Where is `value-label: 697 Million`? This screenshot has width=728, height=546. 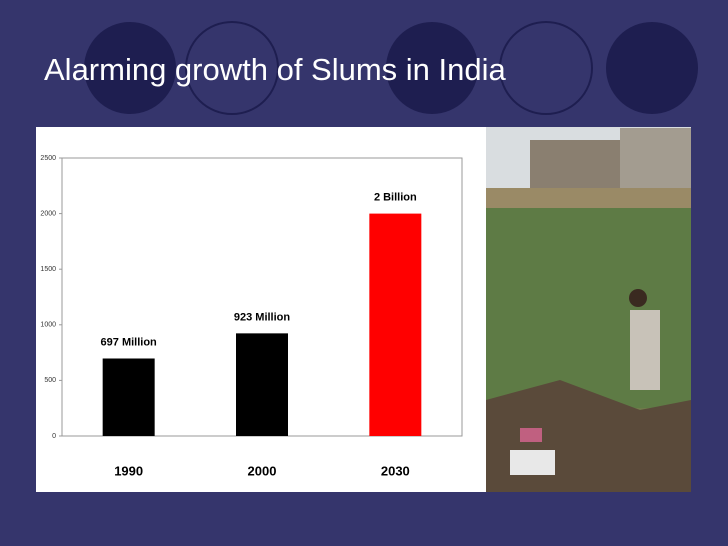
value-label: 697 Million is located at coordinates (129, 342).